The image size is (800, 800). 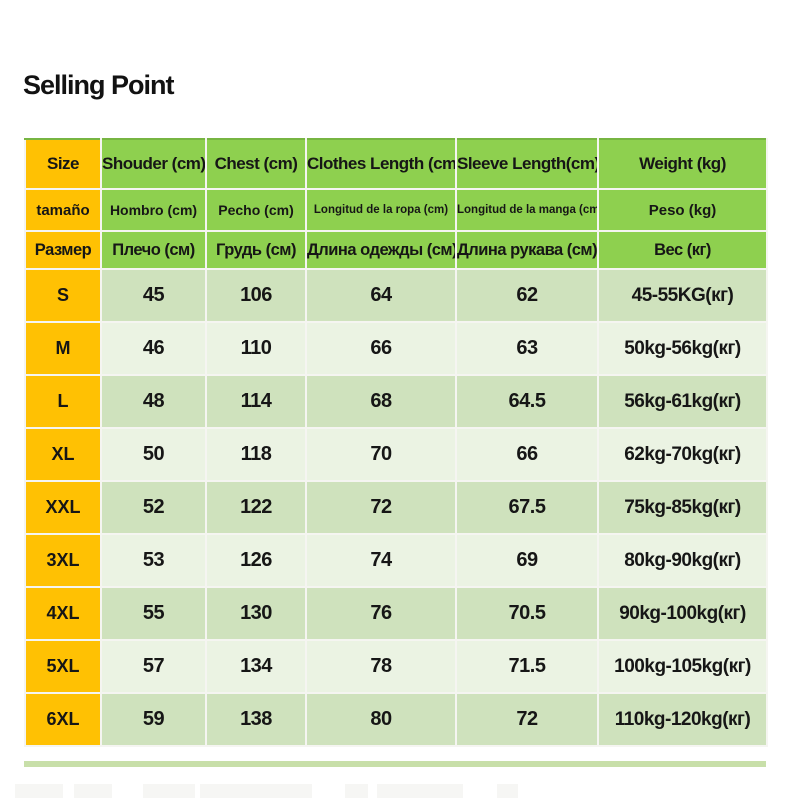 I want to click on table-cell: 74, so click(x=381, y=560).